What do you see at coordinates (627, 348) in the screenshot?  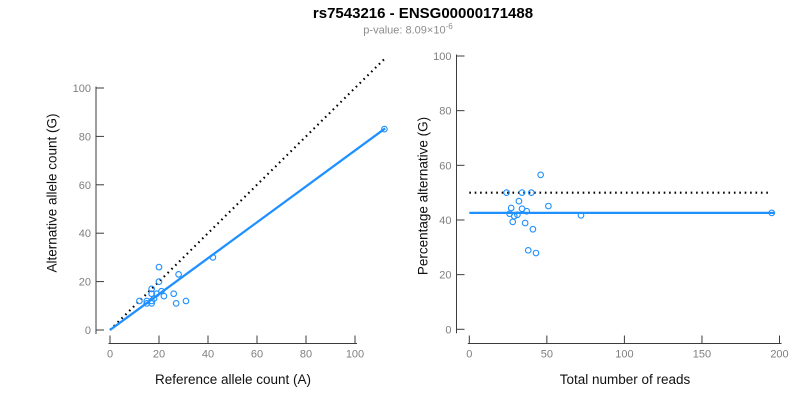 I see `x-axis: 0 50 100 150 200` at bounding box center [627, 348].